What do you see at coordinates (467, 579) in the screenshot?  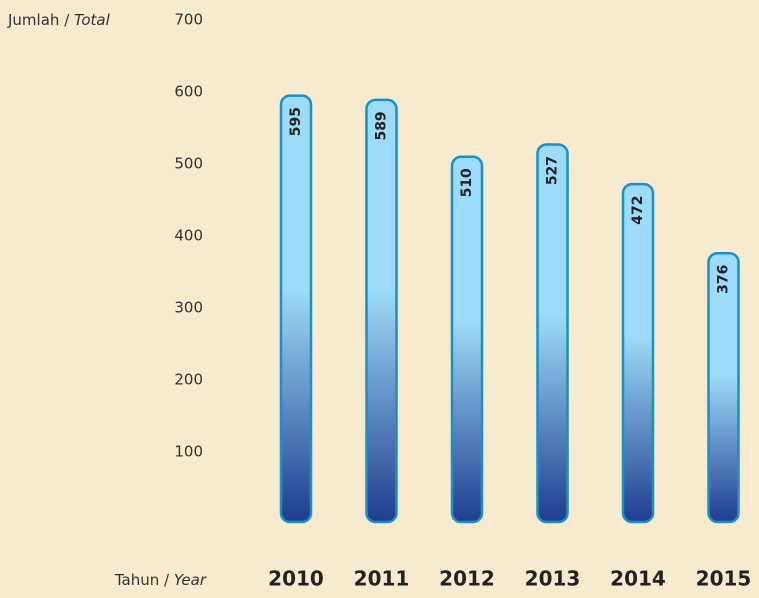 I see `x-tick-label: 2012` at bounding box center [467, 579].